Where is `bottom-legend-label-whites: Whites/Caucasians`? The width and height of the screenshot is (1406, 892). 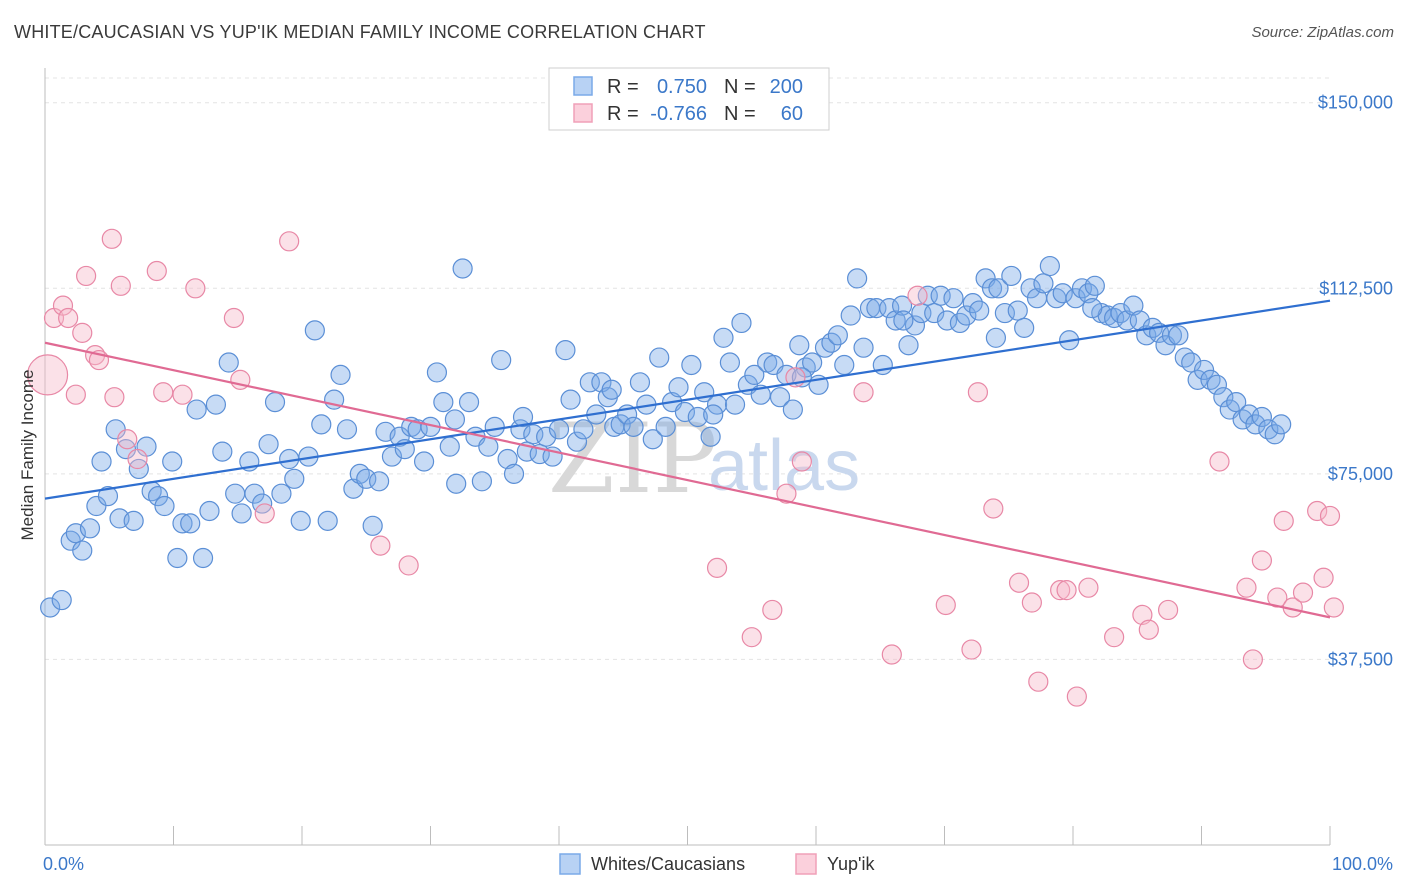 bottom-legend-label-whites: Whites/Caucasians is located at coordinates (668, 864).